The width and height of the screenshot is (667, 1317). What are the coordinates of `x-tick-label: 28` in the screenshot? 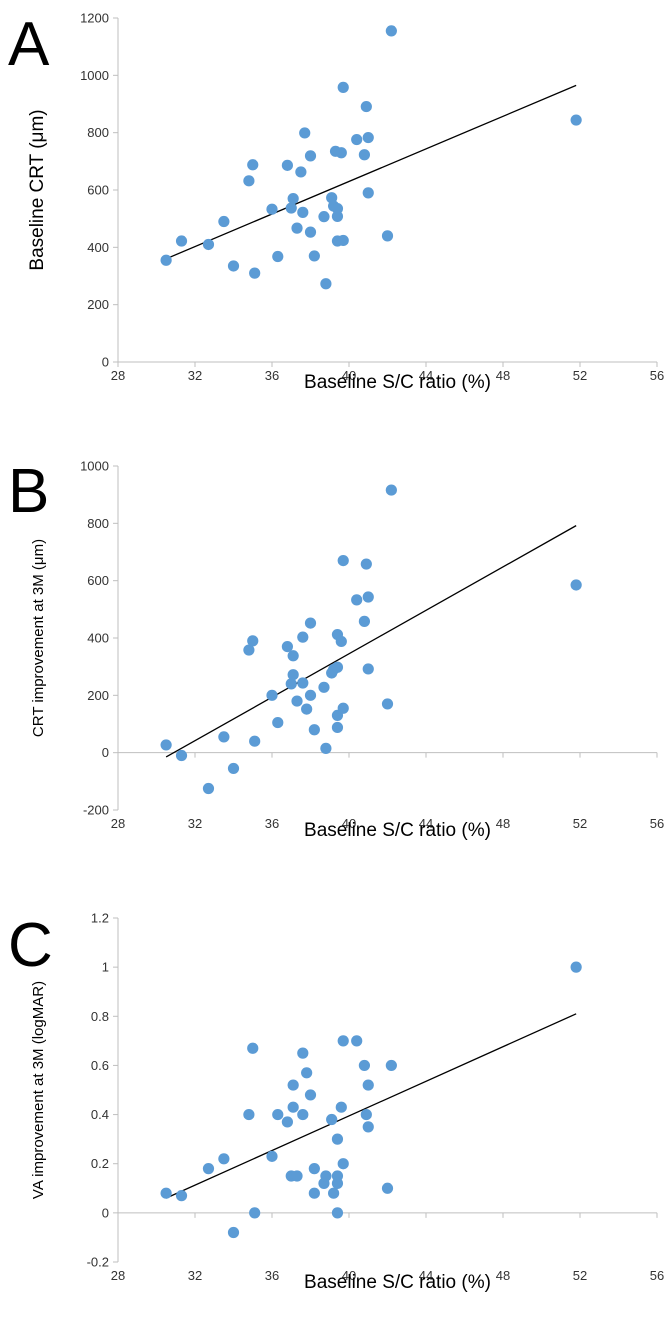 It's located at (118, 823).